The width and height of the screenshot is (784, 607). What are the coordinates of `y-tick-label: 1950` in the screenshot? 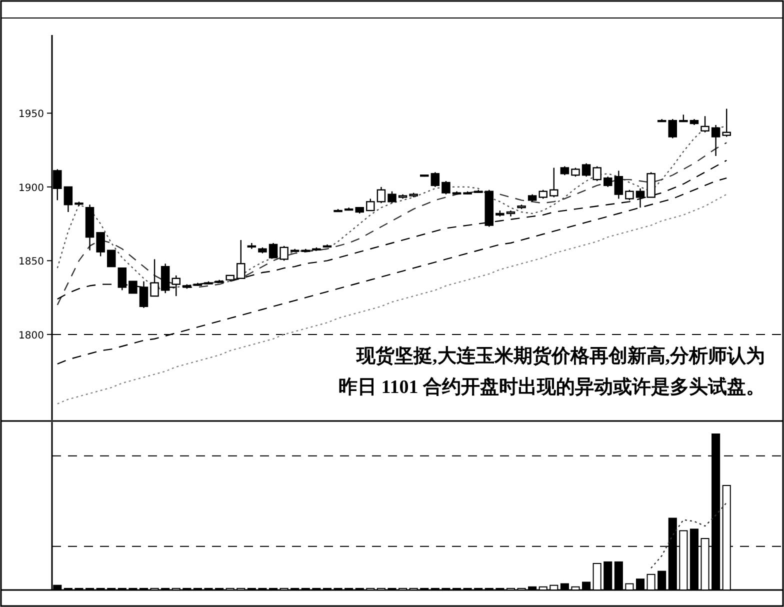 It's located at (31, 114).